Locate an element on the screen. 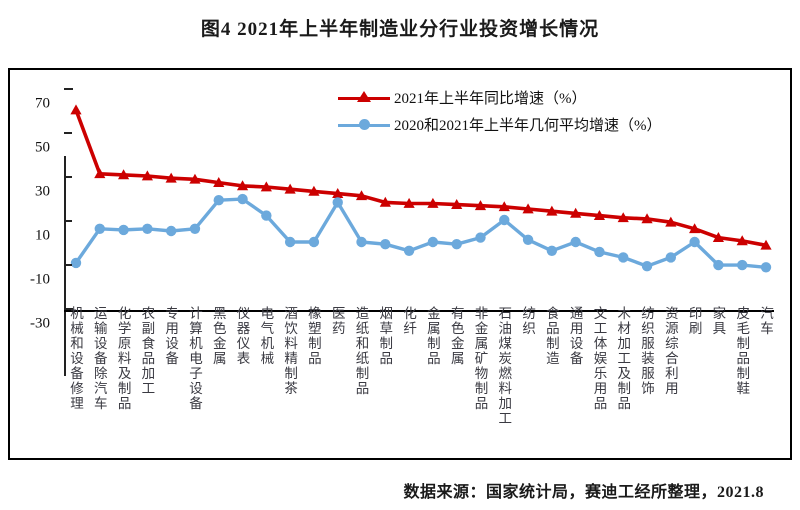  x-tick-label: 有色金属 is located at coordinates (456, 336).